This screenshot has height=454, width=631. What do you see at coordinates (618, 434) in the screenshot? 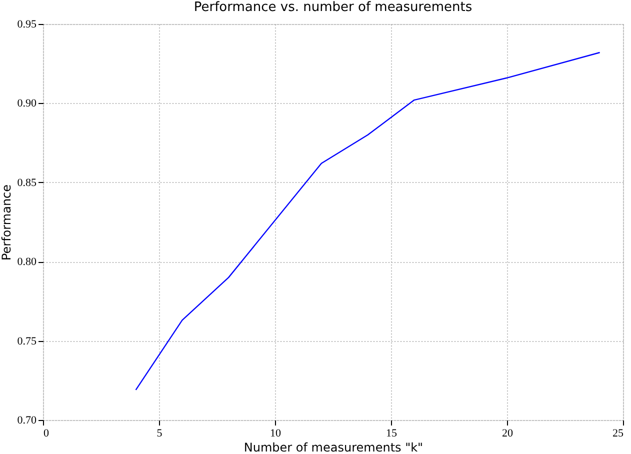
I see `x-tick-label: 25` at bounding box center [618, 434].